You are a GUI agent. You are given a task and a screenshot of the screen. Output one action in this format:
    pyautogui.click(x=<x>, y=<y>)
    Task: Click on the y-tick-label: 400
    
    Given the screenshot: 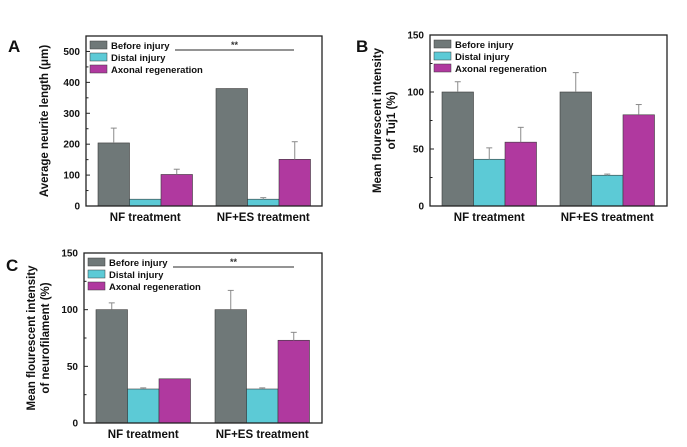 What is the action you would take?
    pyautogui.click(x=71, y=83)
    